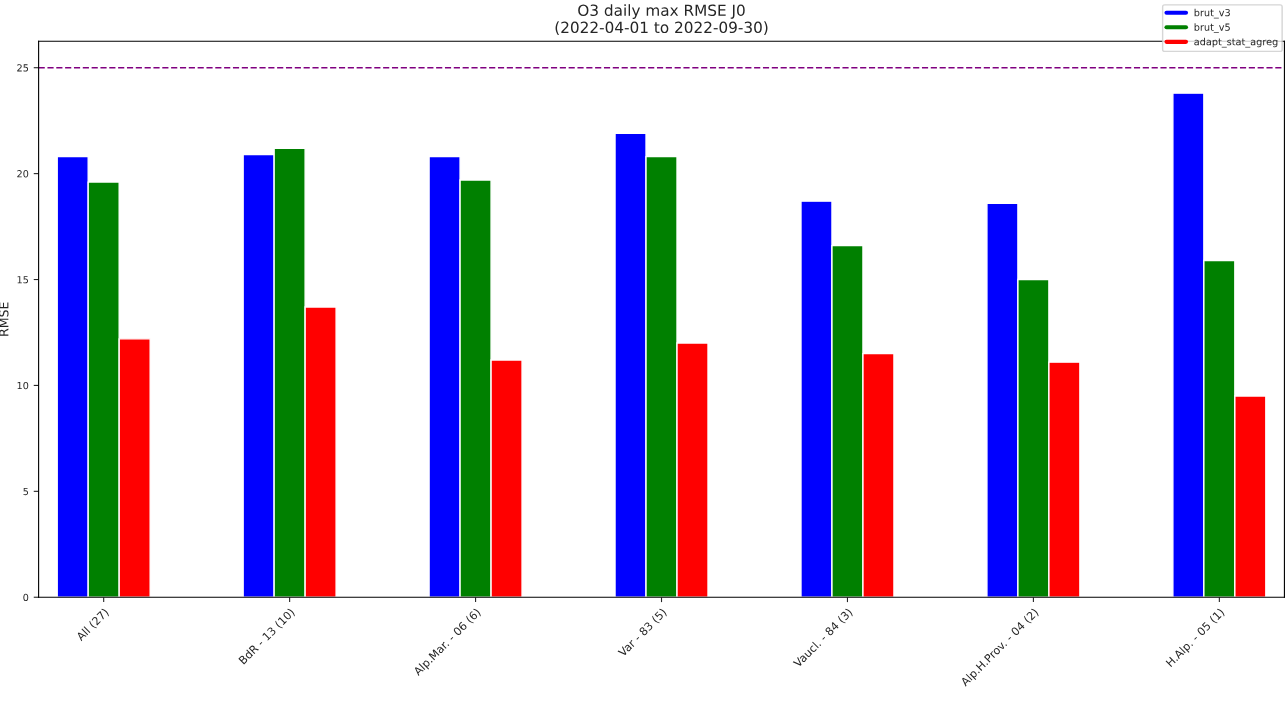 This screenshot has width=1287, height=711. What do you see at coordinates (1212, 28) in the screenshot?
I see `legend-label: brut_v5` at bounding box center [1212, 28].